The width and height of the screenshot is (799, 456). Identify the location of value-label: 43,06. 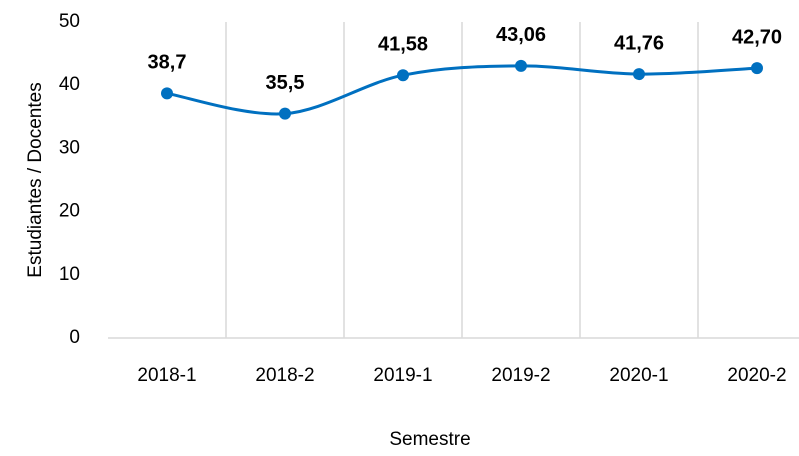
(521, 35).